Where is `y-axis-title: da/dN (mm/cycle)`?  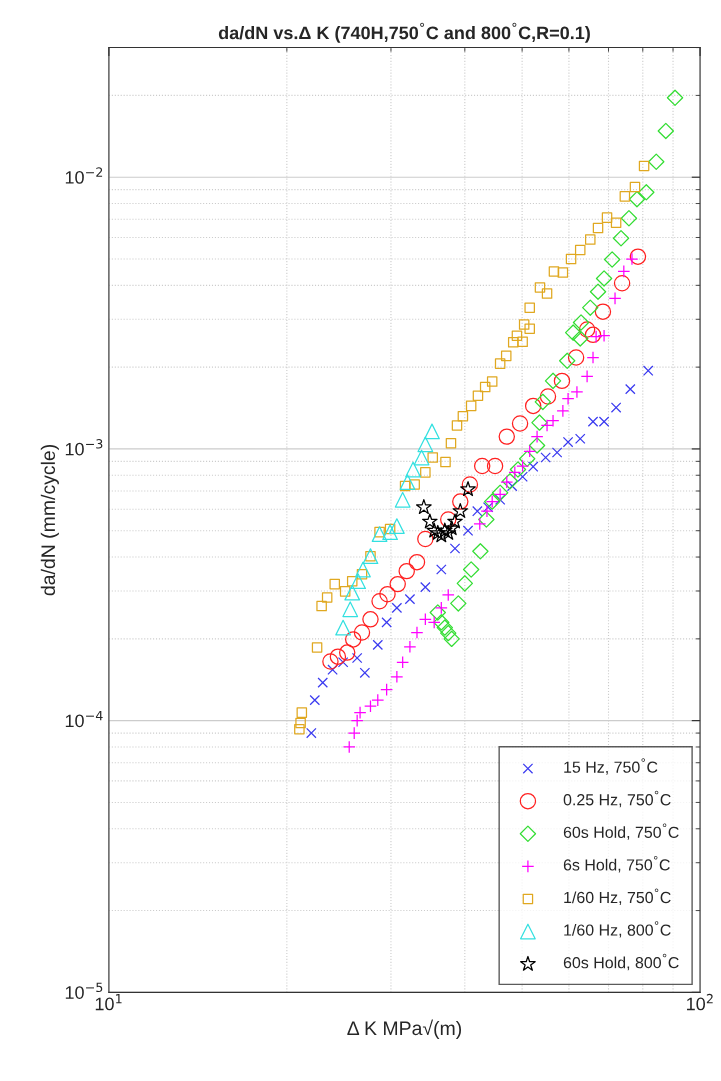 y-axis-title: da/dN (mm/cycle) is located at coordinates (49, 520).